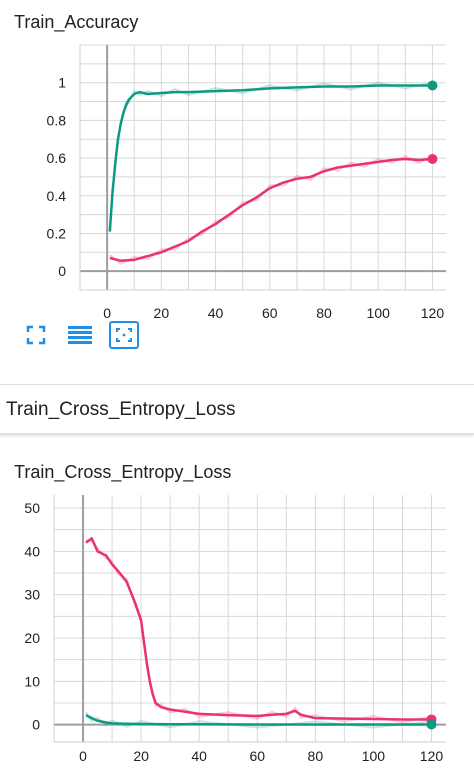  What do you see at coordinates (237, 409) in the screenshot?
I see `section-header: Train_Cross_Entropy_Loss` at bounding box center [237, 409].